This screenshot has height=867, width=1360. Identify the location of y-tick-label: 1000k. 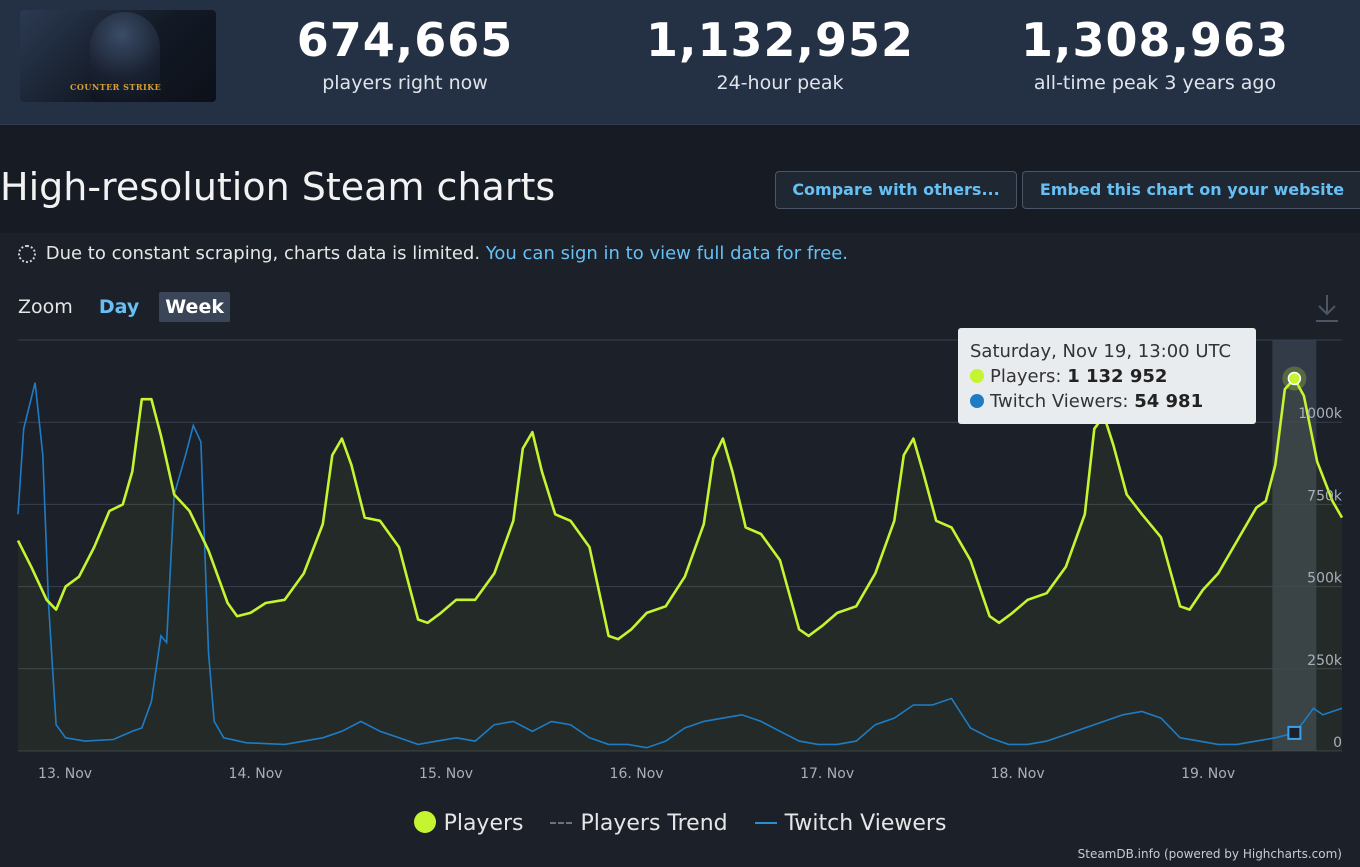
(1320, 414).